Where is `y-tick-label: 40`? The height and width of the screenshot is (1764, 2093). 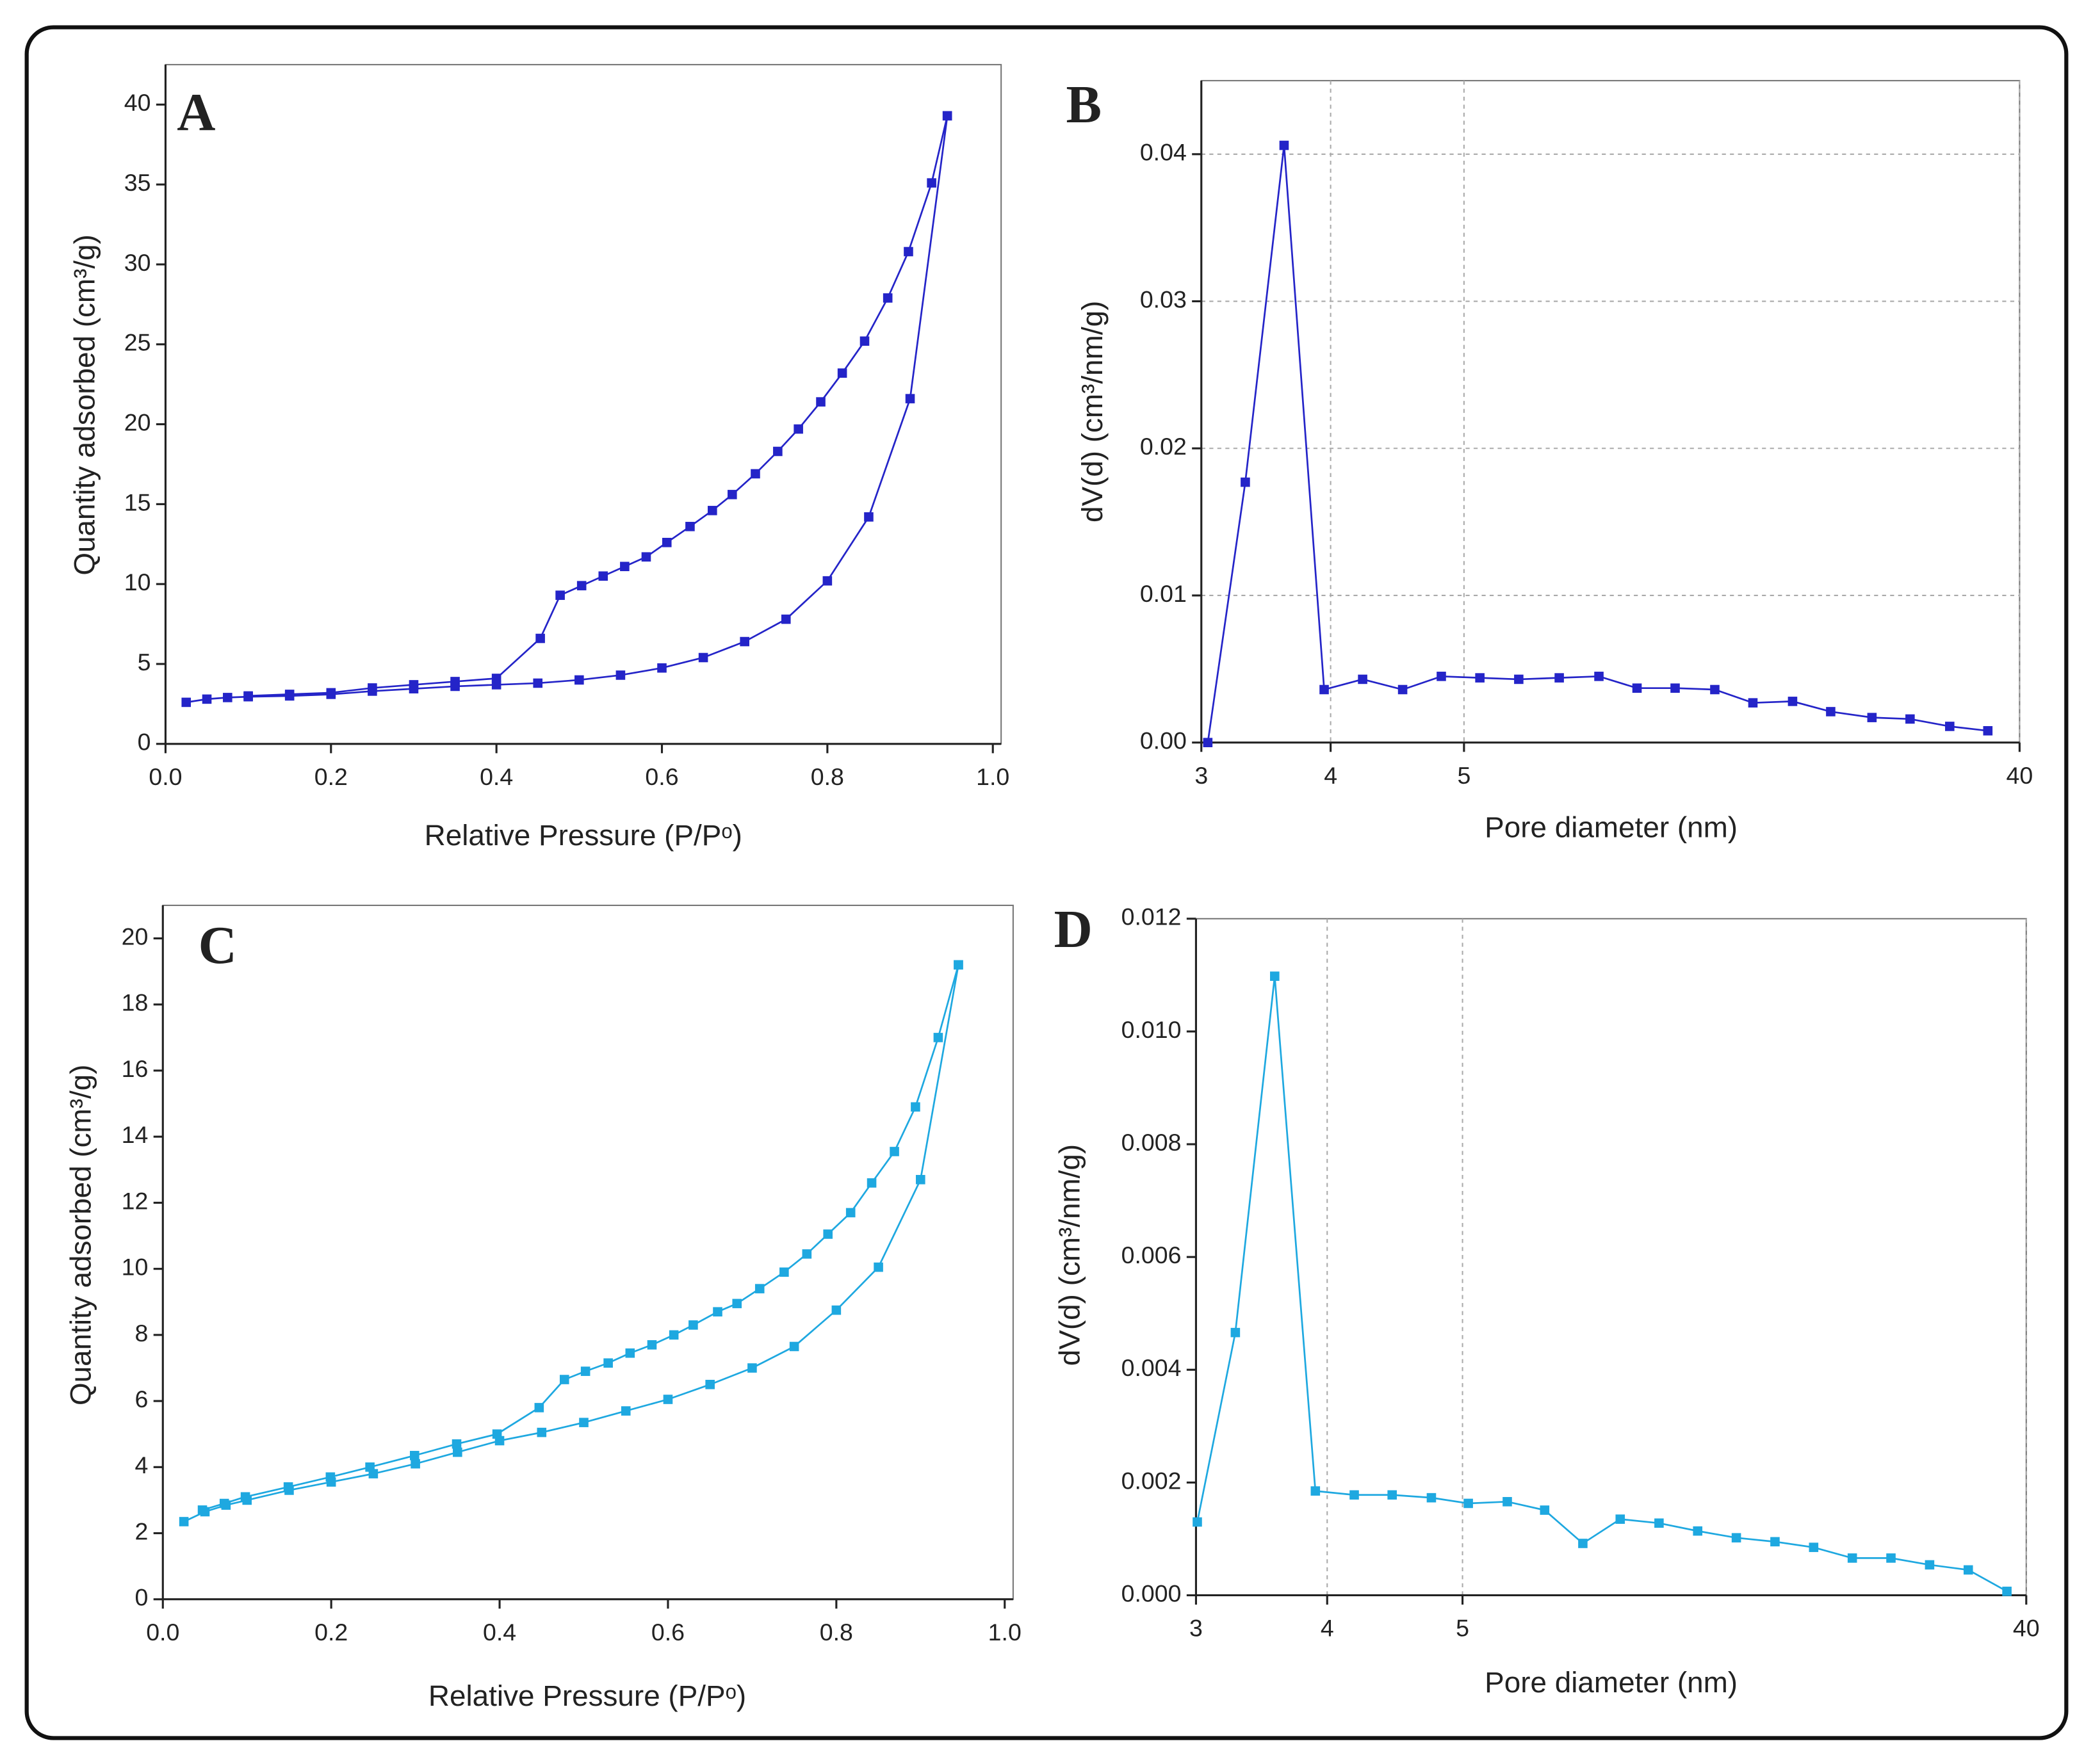
y-tick-label: 40 is located at coordinates (137, 102).